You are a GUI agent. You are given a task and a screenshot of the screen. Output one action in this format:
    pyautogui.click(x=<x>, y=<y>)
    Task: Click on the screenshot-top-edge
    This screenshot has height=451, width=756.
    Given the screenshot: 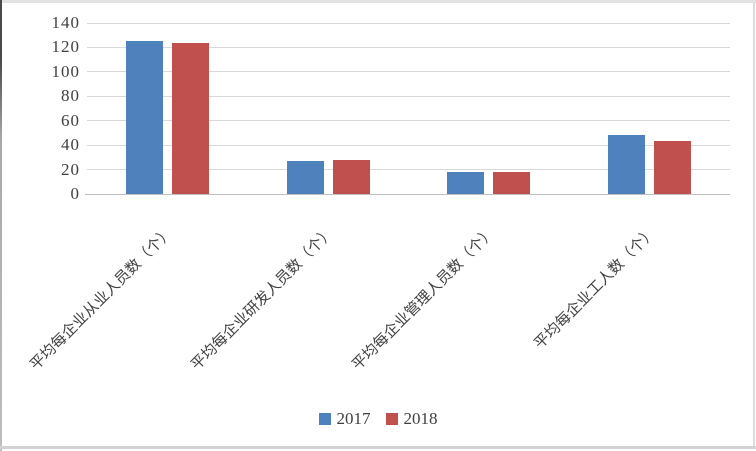 What is the action you would take?
    pyautogui.click(x=378, y=1)
    